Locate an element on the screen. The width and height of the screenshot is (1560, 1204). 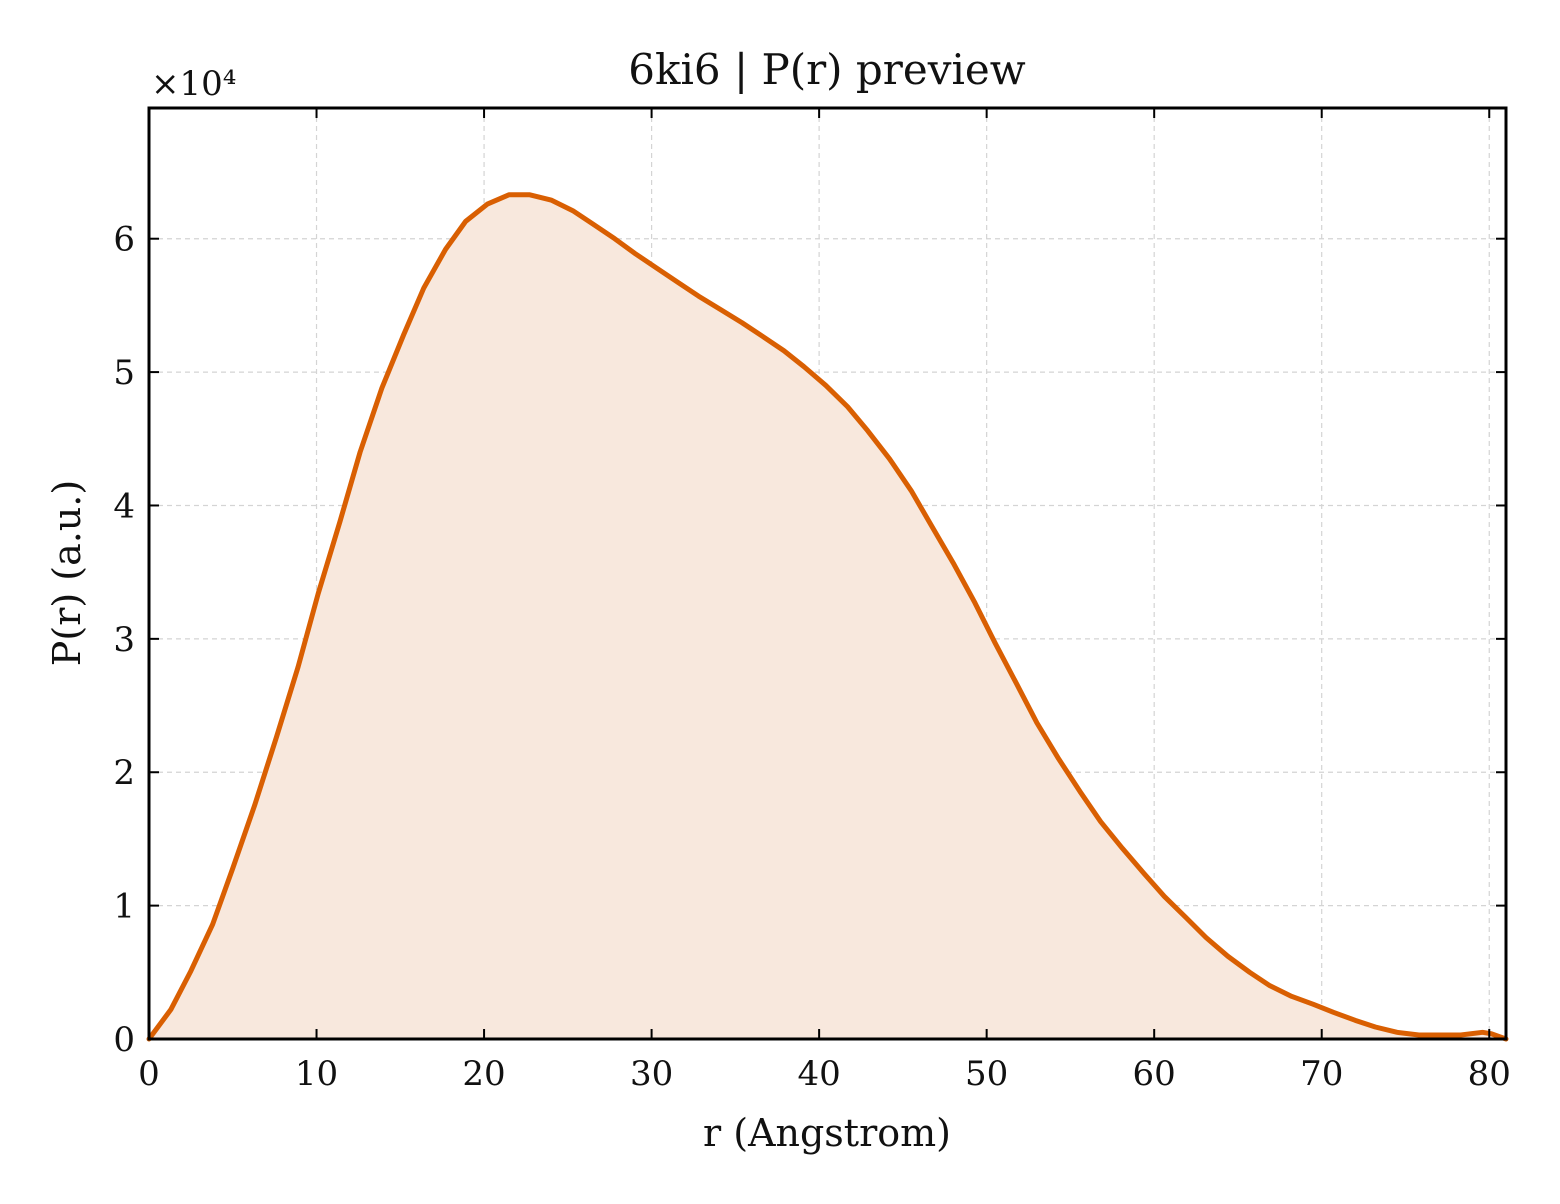
y-tick-label: 5 is located at coordinates (124, 373).